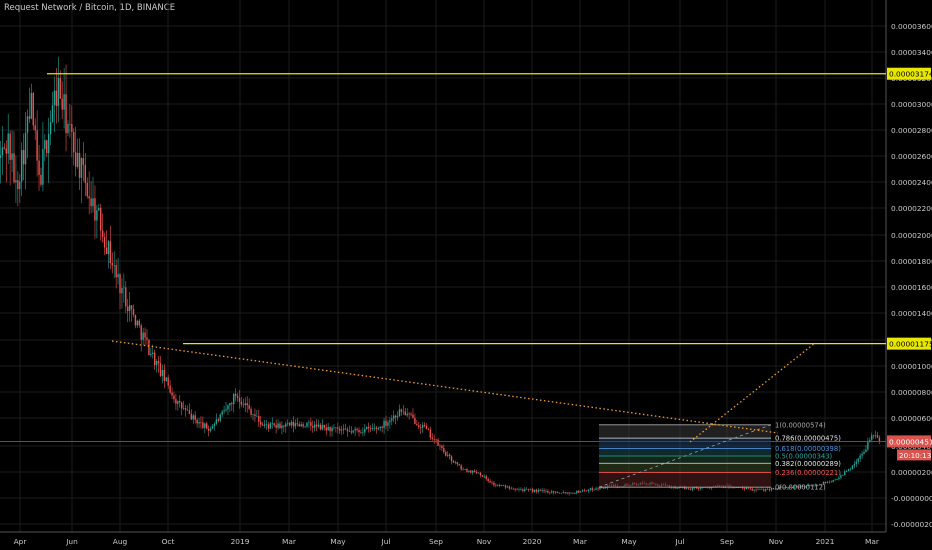  Describe the element at coordinates (911, 261) in the screenshot. I see `y-tick-label: 0.00001800` at that location.